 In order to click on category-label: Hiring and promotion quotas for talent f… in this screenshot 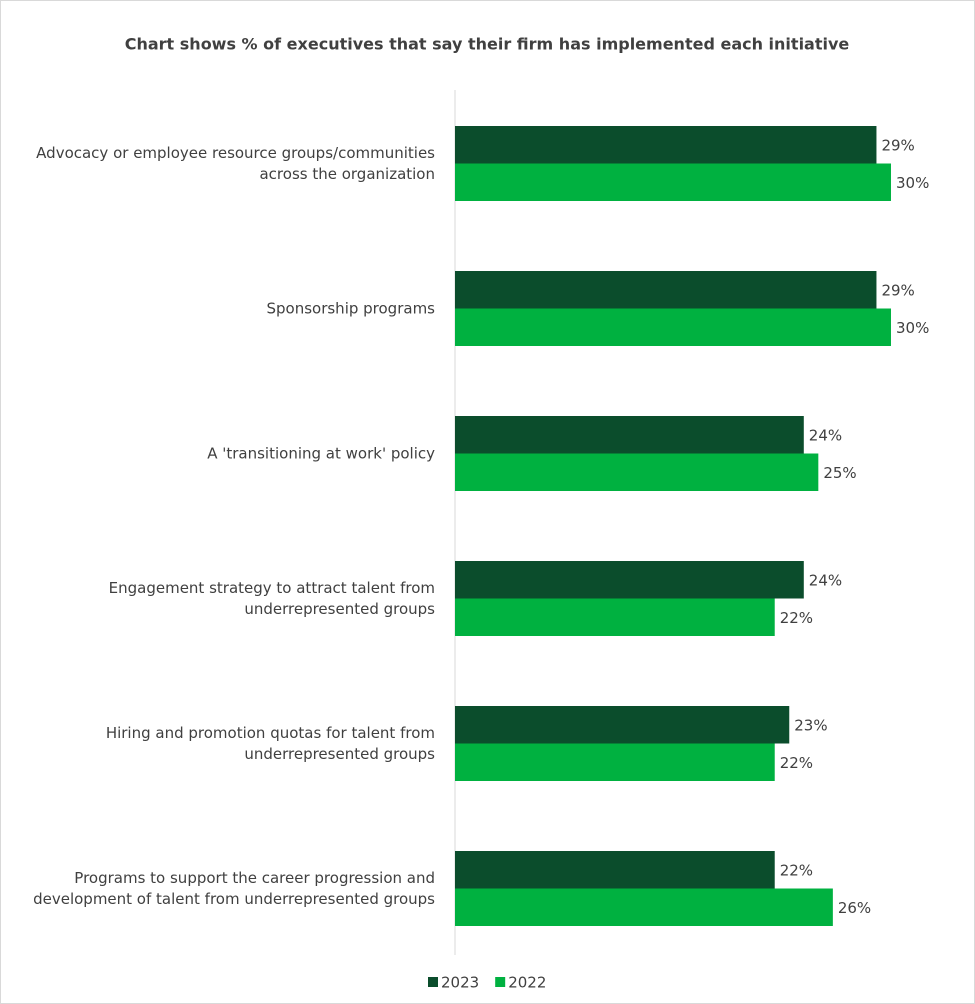, I will do `click(270, 743)`.